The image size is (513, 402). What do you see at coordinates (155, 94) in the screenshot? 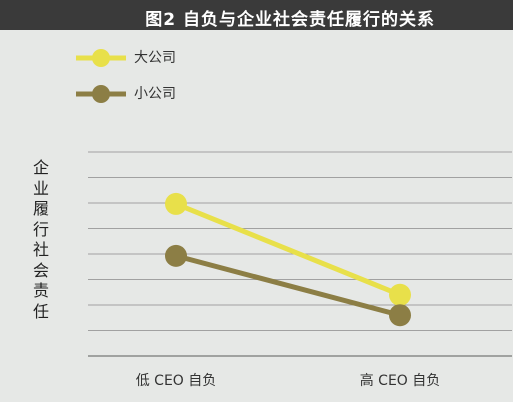
I see `legend-label-small: 小公司` at bounding box center [155, 94].